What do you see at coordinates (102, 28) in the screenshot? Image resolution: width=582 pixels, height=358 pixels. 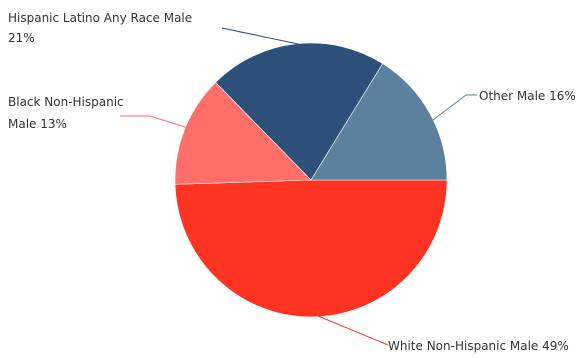 I see `slice-label-hispanic-latino-male: Hispanic Latino Any Race Male 21%` at bounding box center [102, 28].